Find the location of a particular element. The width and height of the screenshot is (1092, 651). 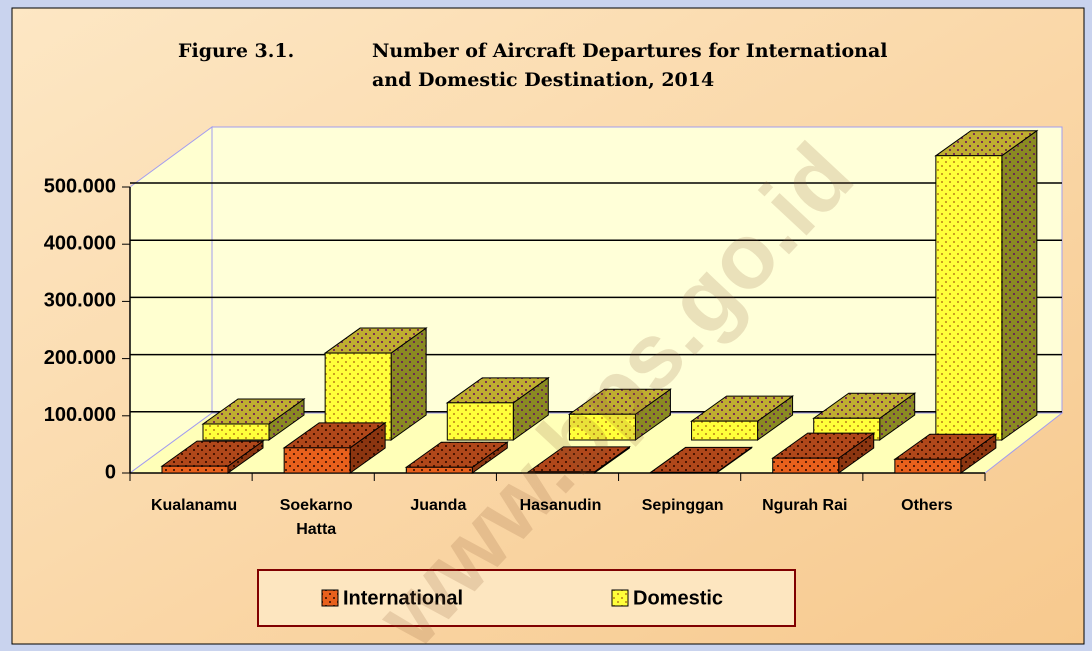

y-tick-label: 500.000 is located at coordinates (80, 186).